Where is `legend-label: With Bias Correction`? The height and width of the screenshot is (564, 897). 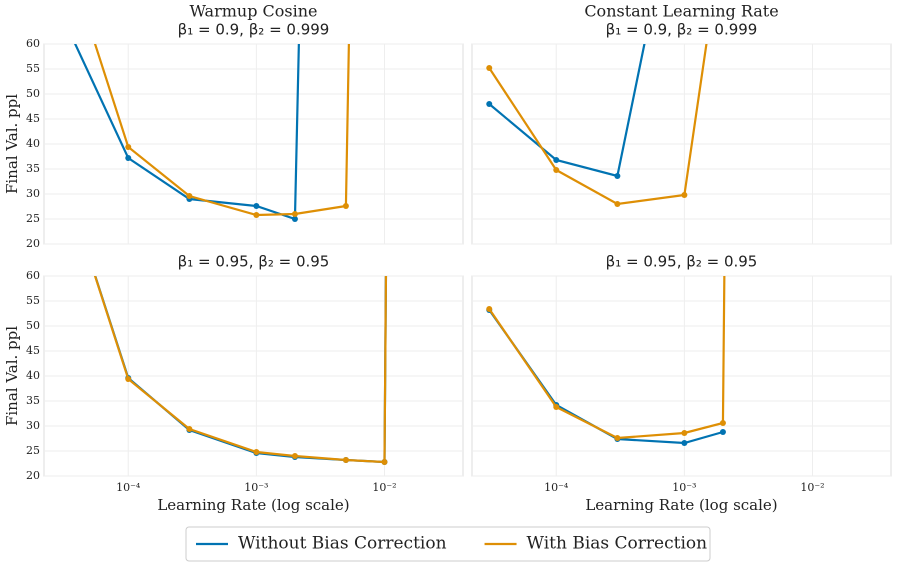
legend-label: With Bias Correction is located at coordinates (617, 544).